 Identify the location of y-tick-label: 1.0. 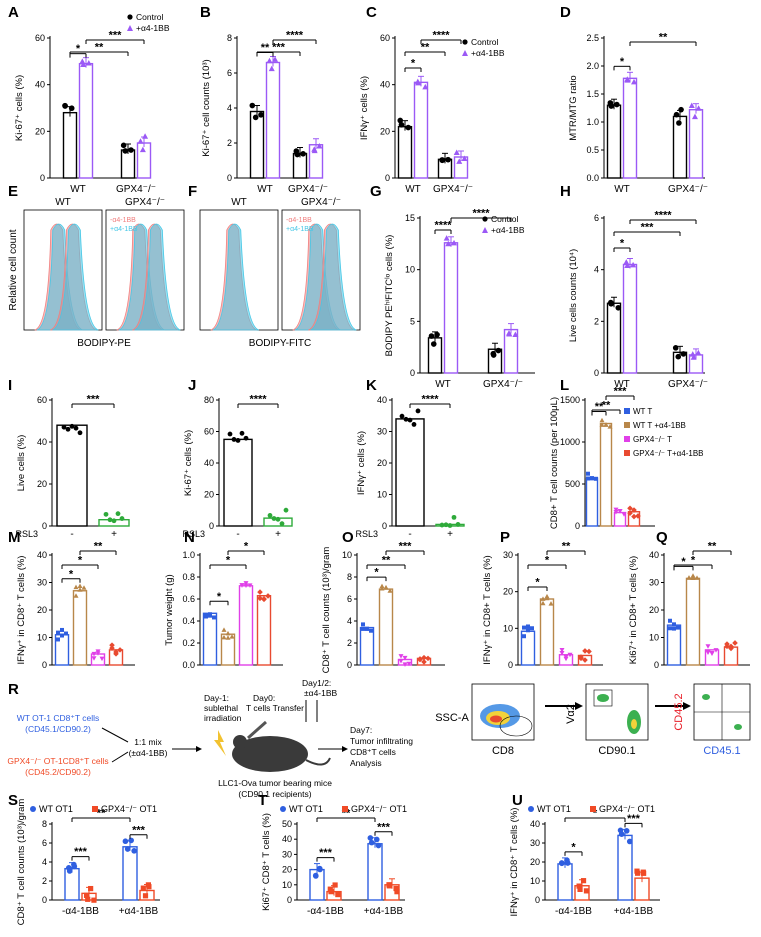
(188, 555).